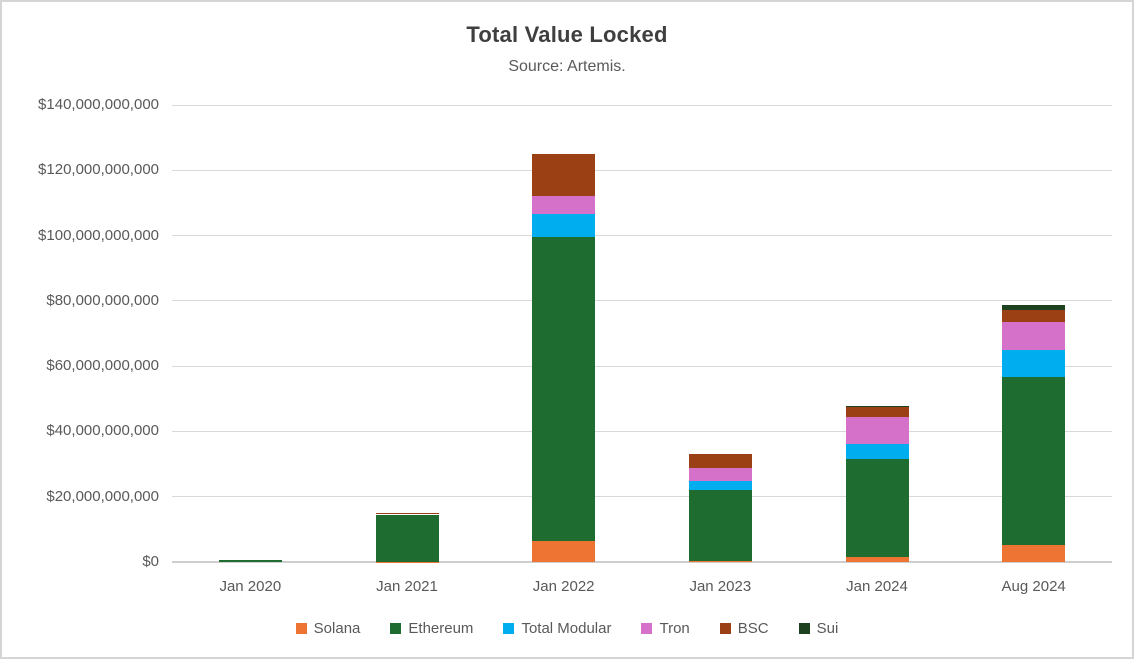  What do you see at coordinates (150, 561) in the screenshot?
I see `y-axis-tick-label: $0` at bounding box center [150, 561].